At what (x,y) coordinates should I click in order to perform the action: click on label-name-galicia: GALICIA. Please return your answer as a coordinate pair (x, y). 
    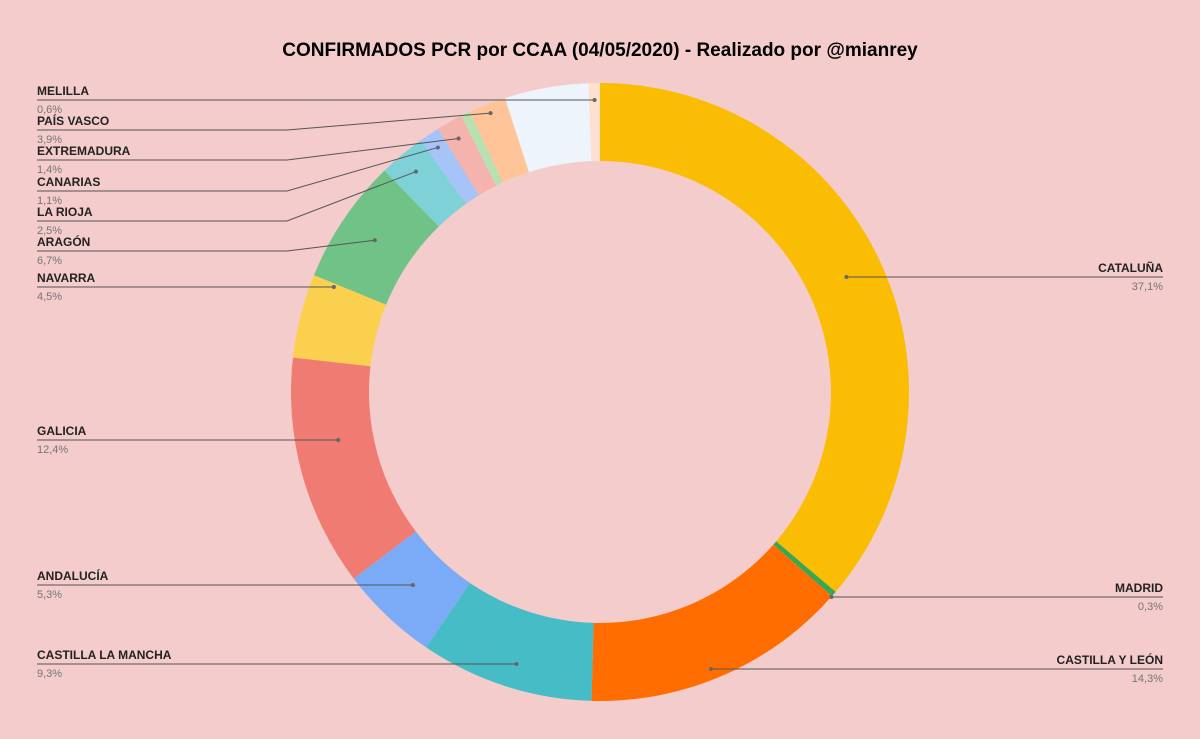
    Looking at the image, I should click on (62, 431).